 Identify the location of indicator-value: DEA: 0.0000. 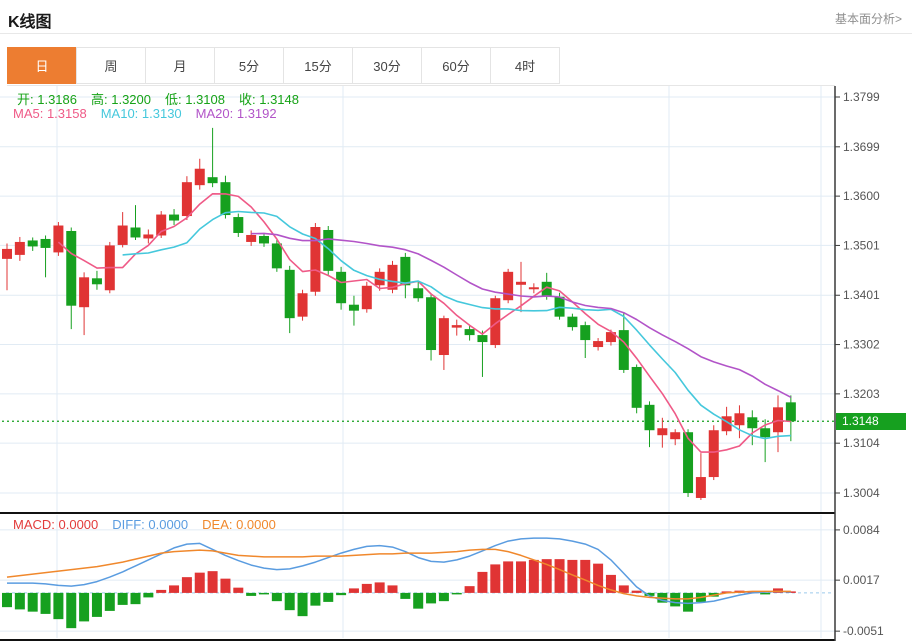
(239, 524).